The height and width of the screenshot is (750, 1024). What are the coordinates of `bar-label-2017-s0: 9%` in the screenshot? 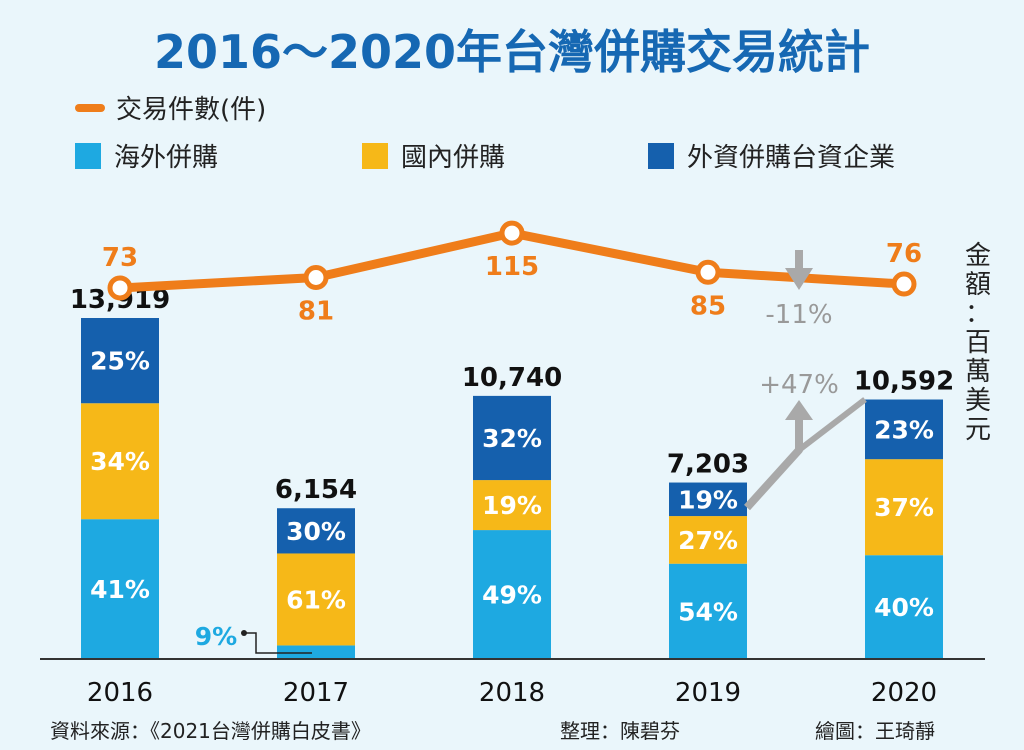 It's located at (216, 636).